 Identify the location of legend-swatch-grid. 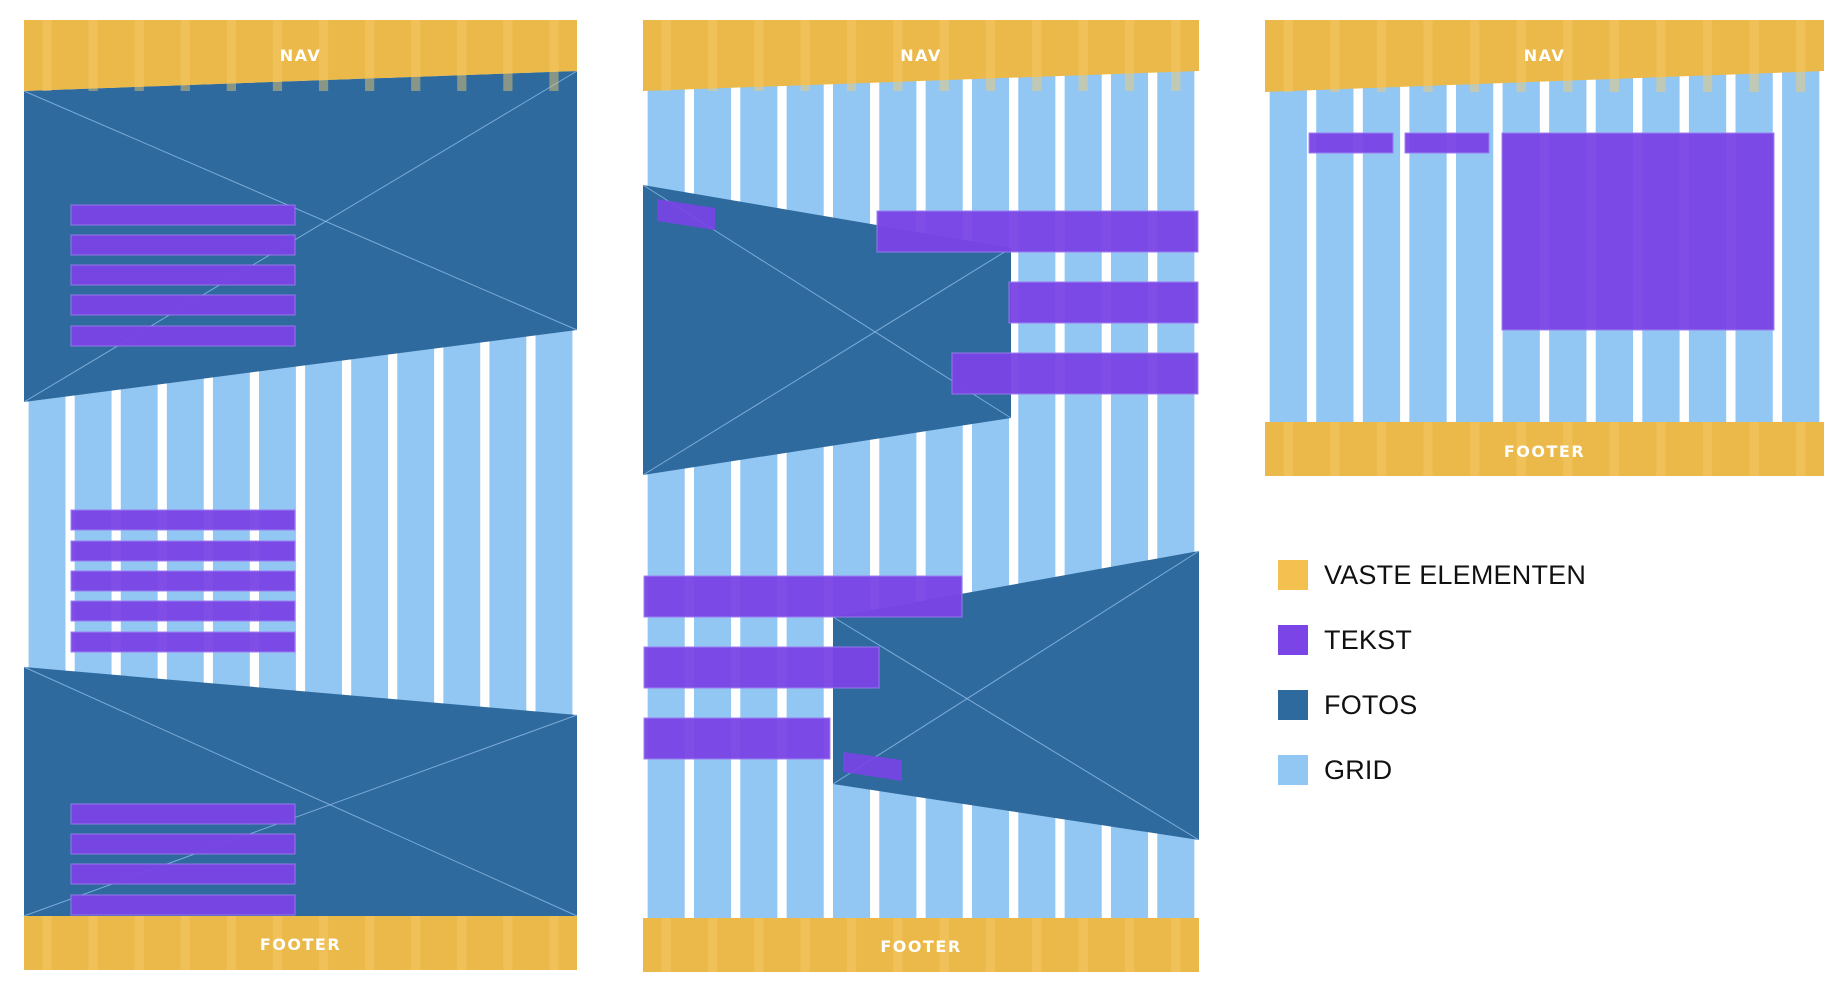
(1293, 770).